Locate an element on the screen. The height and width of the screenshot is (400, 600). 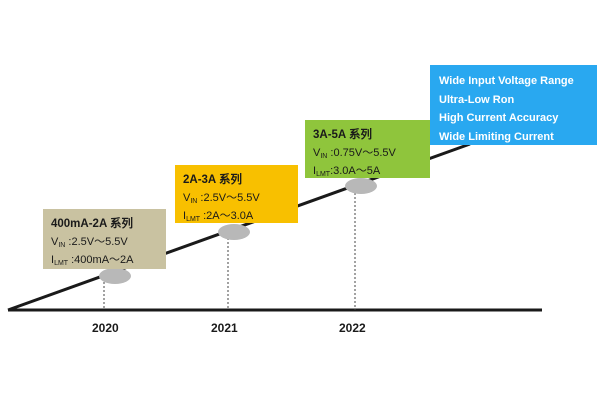
product-title: 3A-5A 系列 is located at coordinates (342, 135).